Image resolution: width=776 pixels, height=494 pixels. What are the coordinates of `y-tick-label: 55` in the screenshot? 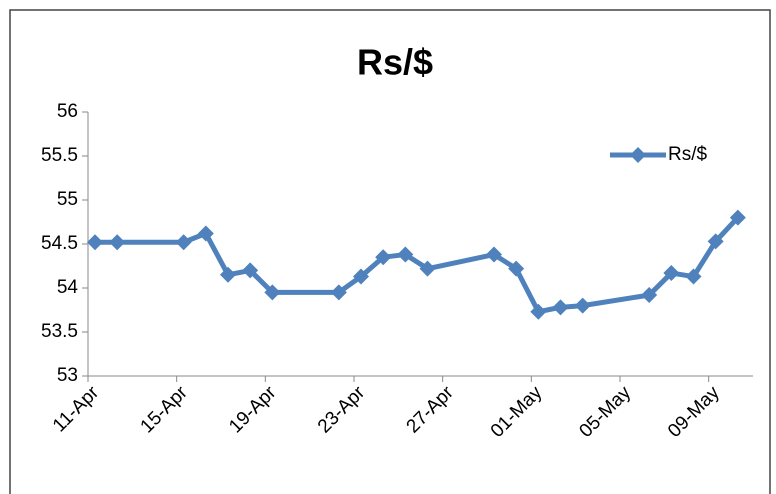 It's located at (67, 199).